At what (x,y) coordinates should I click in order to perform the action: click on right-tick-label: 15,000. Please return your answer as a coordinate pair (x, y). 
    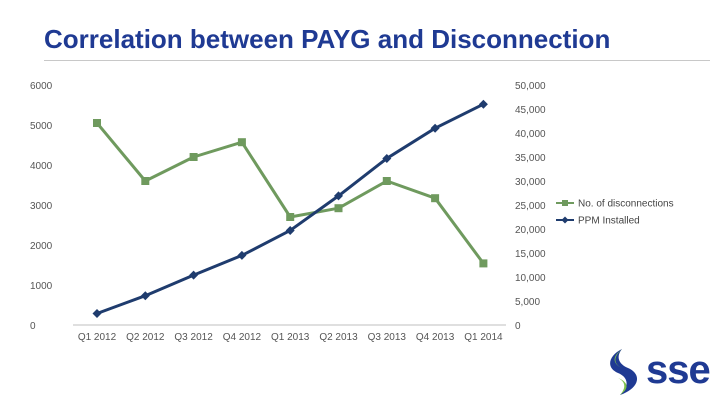
    Looking at the image, I should click on (530, 254).